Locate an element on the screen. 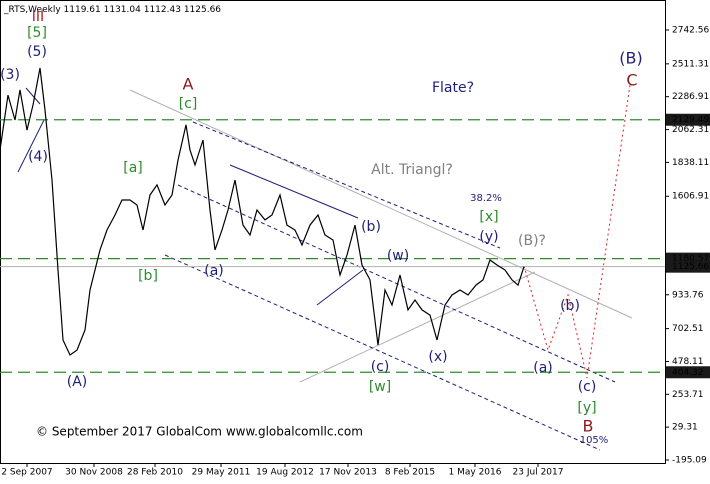 This screenshot has width=710, height=484. level-label: 2129.49 is located at coordinates (690, 120).